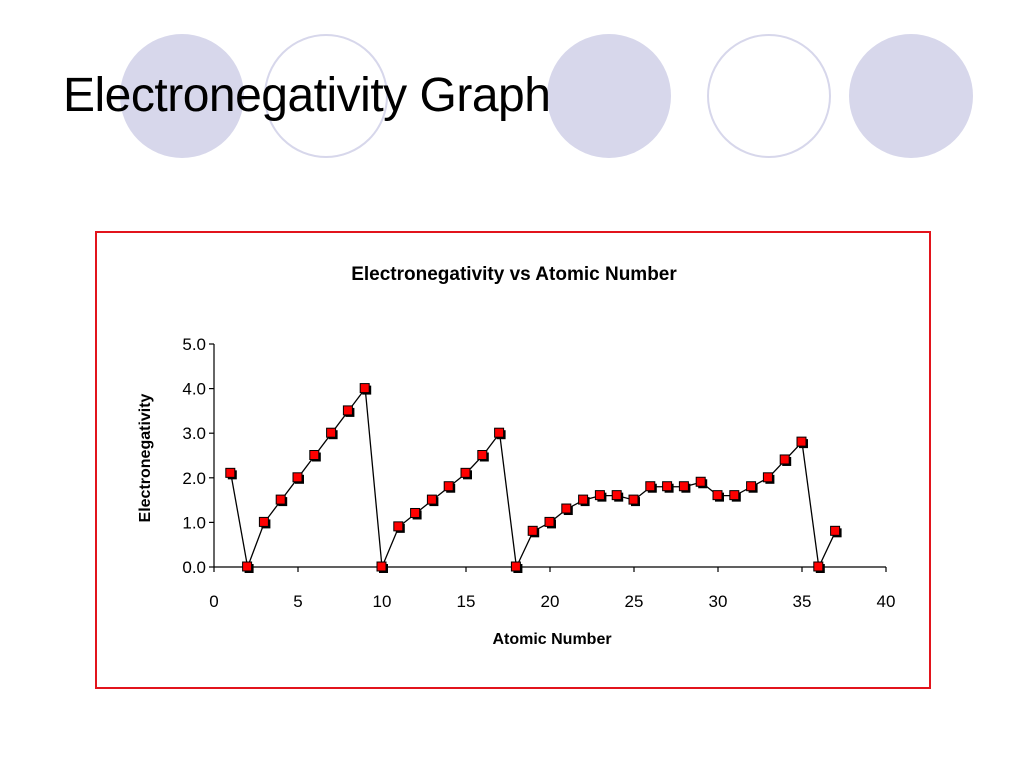 Image resolution: width=1024 pixels, height=768 pixels. Describe the element at coordinates (514, 274) in the screenshot. I see `chart-title: Electronegativity vs Atomic Number` at that location.